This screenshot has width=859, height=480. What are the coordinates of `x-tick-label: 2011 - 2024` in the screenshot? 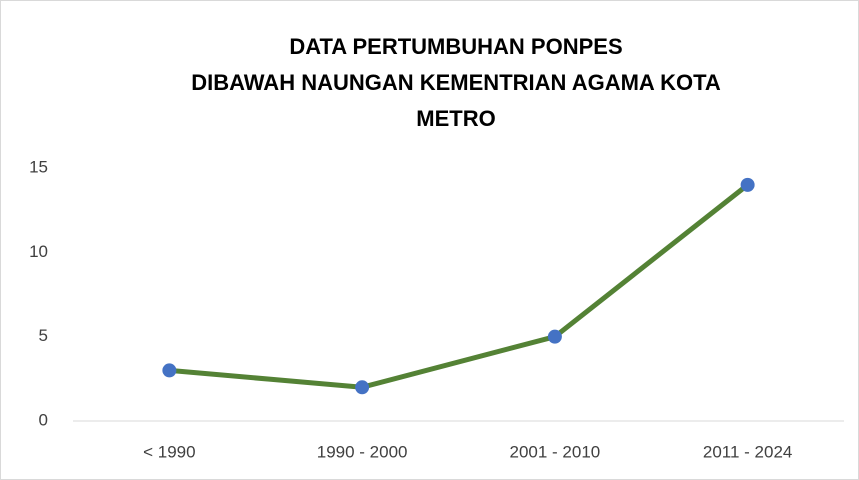 It's located at (747, 451).